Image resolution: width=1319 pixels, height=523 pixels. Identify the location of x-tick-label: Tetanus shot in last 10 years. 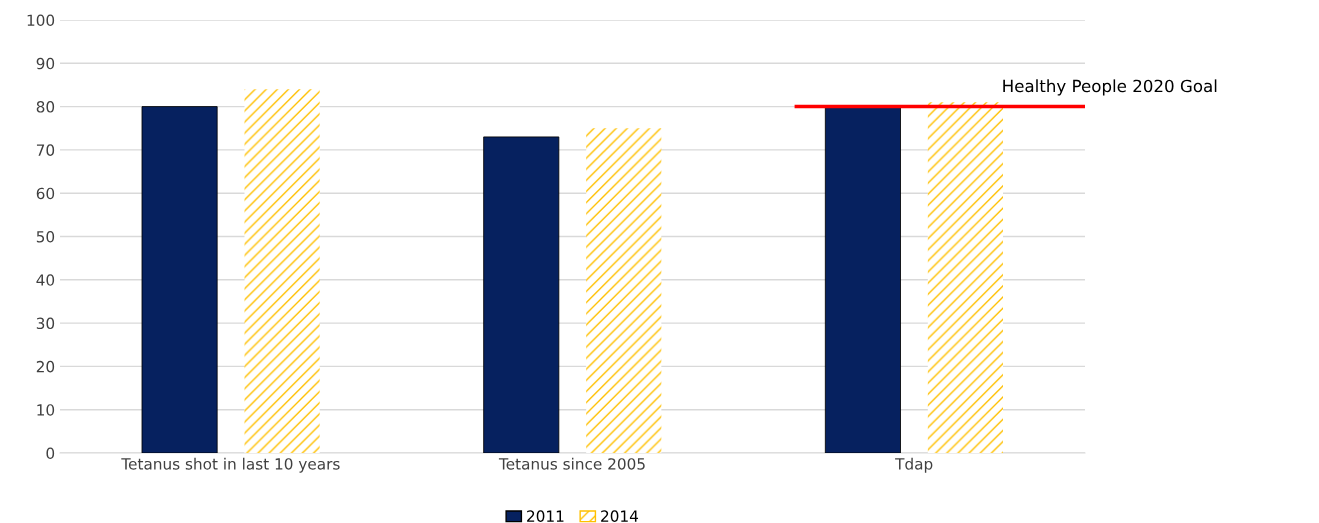
(230, 465).